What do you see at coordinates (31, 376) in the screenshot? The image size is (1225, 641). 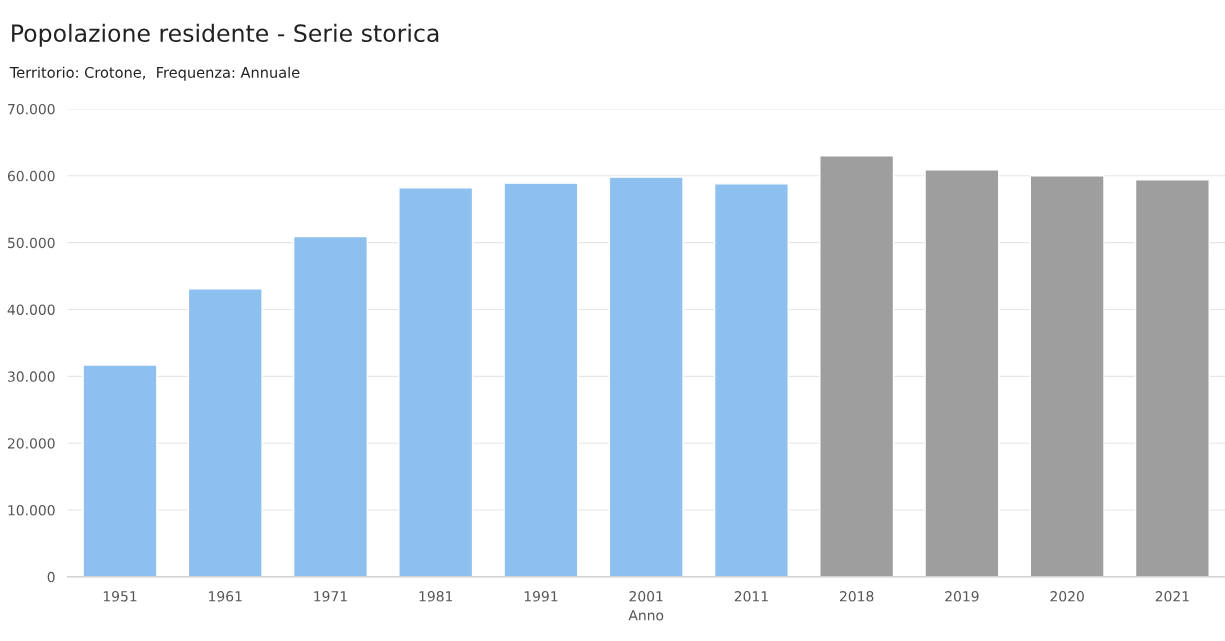 I see `y-tick-label: 30.000` at bounding box center [31, 376].